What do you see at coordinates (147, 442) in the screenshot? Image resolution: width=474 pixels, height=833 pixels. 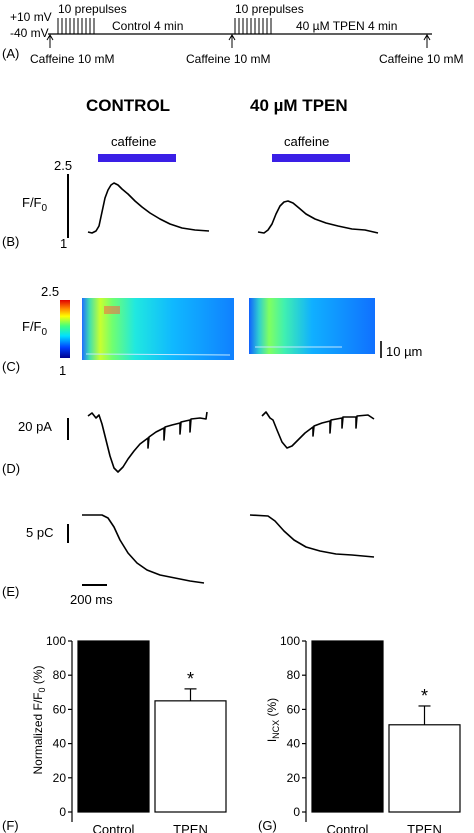 I see `current-trace-control` at bounding box center [147, 442].